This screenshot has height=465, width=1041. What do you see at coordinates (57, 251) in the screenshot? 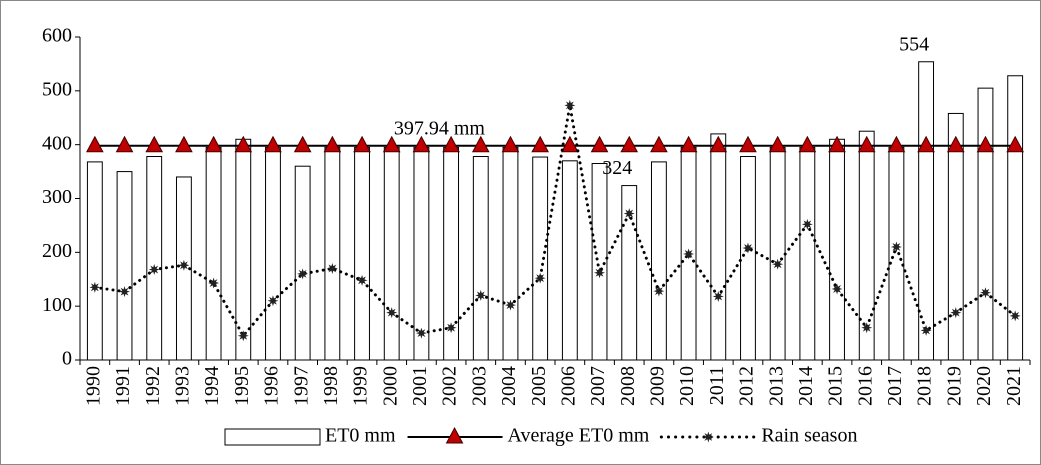
I see `y-tick-label: 200` at bounding box center [57, 251].